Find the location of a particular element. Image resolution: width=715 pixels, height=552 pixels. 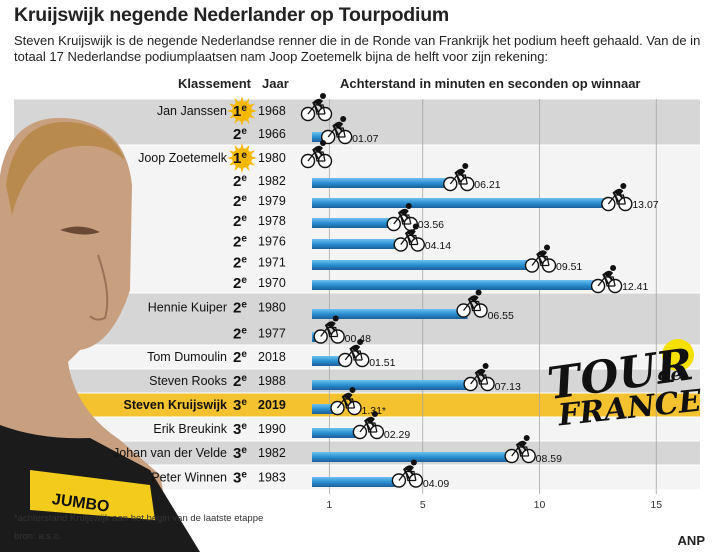

rider-name: Hennie Kuiper is located at coordinates (187, 308).